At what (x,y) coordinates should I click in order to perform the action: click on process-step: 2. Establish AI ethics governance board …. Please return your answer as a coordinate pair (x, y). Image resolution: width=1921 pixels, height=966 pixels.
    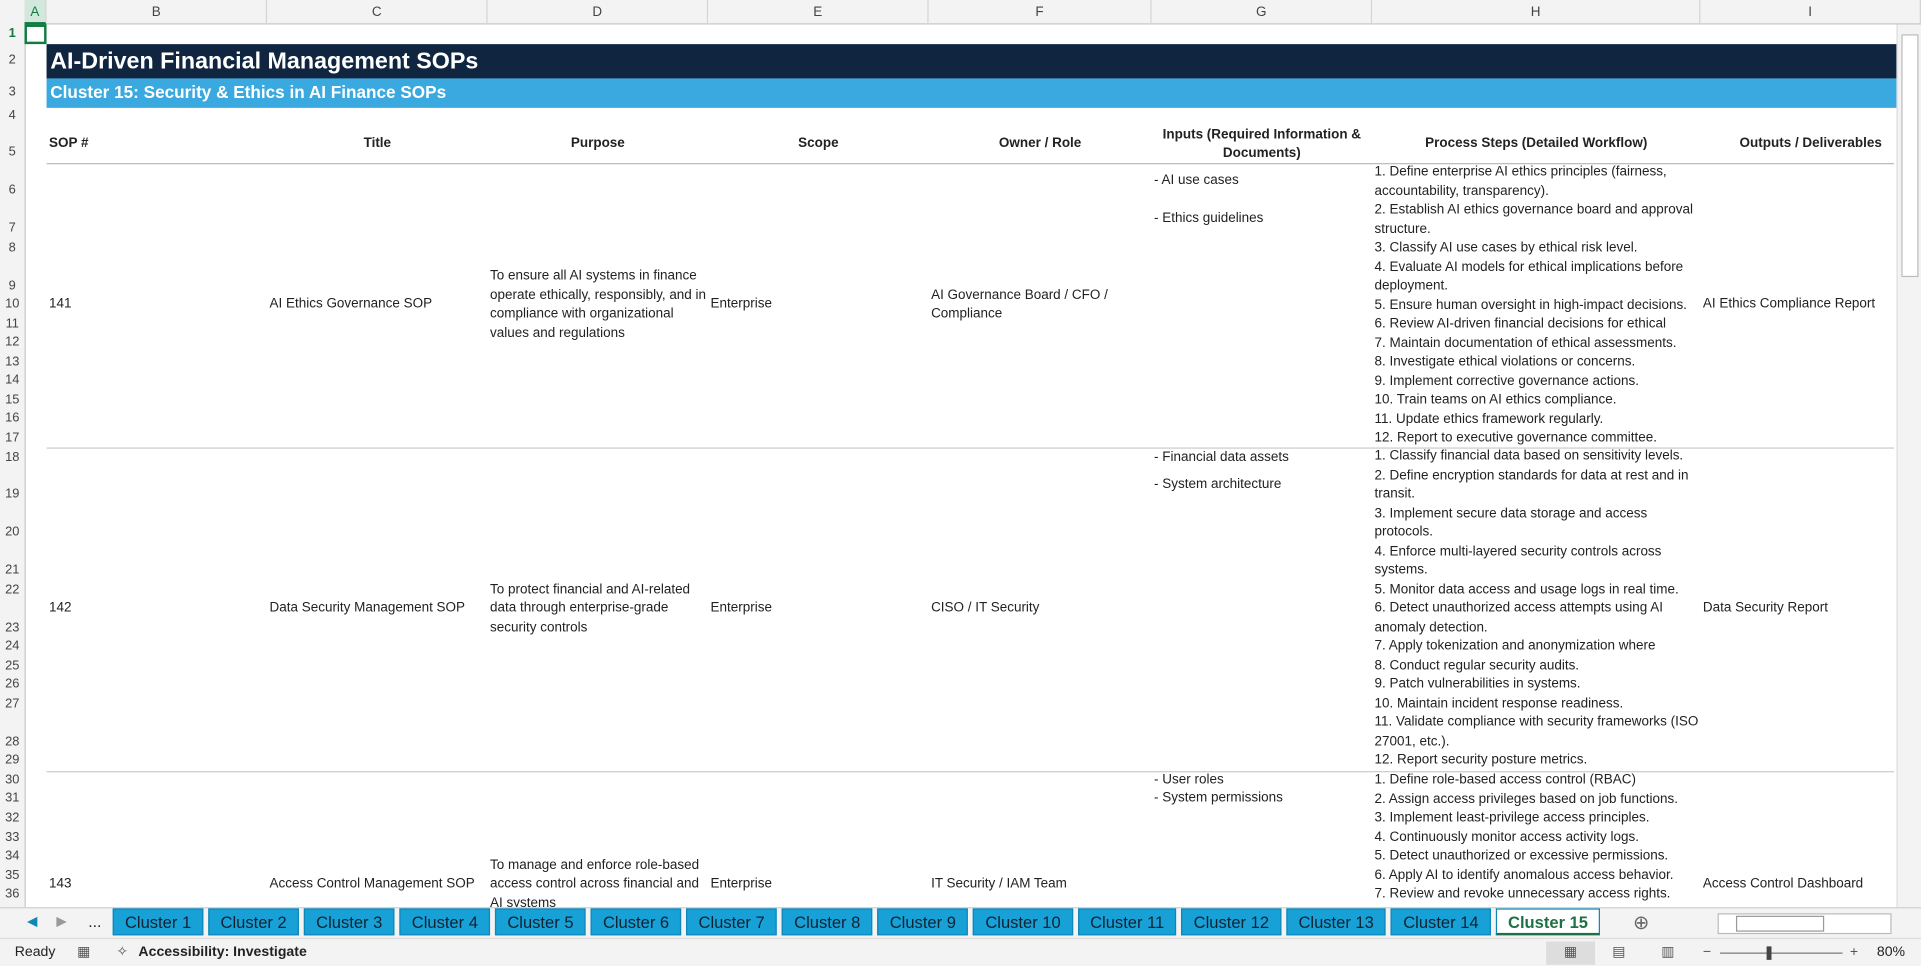
    Looking at the image, I should click on (1533, 219).